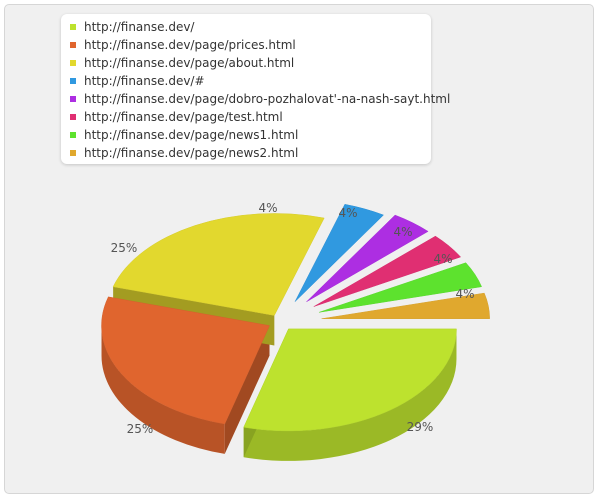 Image resolution: width=600 pixels, height=500 pixels. Describe the element at coordinates (247, 389) in the screenshot. I see `pie-slice-wall` at that location.